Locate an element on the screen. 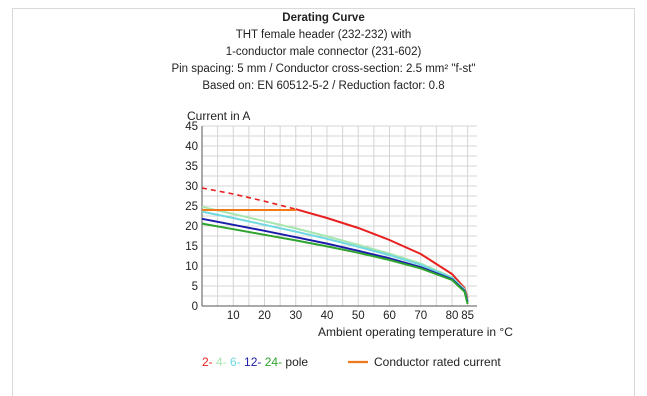 Image resolution: width=647 pixels, height=396 pixels. y-tick-label: 0 is located at coordinates (195, 307).